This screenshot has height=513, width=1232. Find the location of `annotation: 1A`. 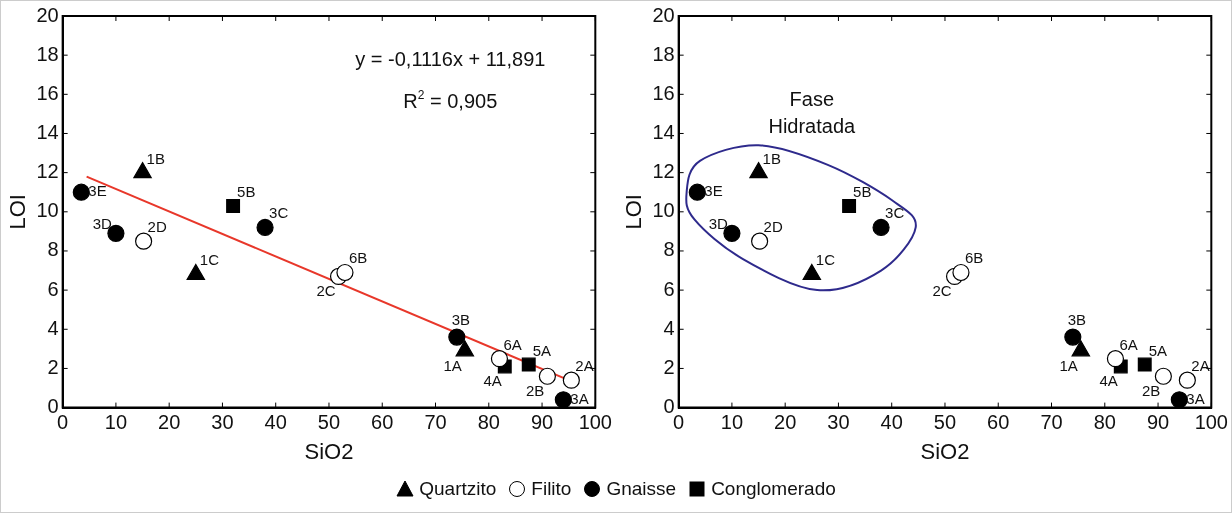

annotation: 1A is located at coordinates (1068, 365).